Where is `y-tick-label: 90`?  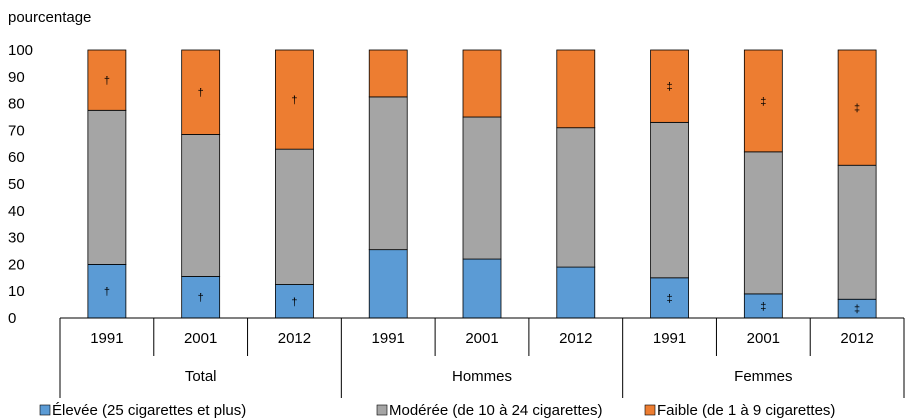
y-tick-label: 90 is located at coordinates (16, 77).